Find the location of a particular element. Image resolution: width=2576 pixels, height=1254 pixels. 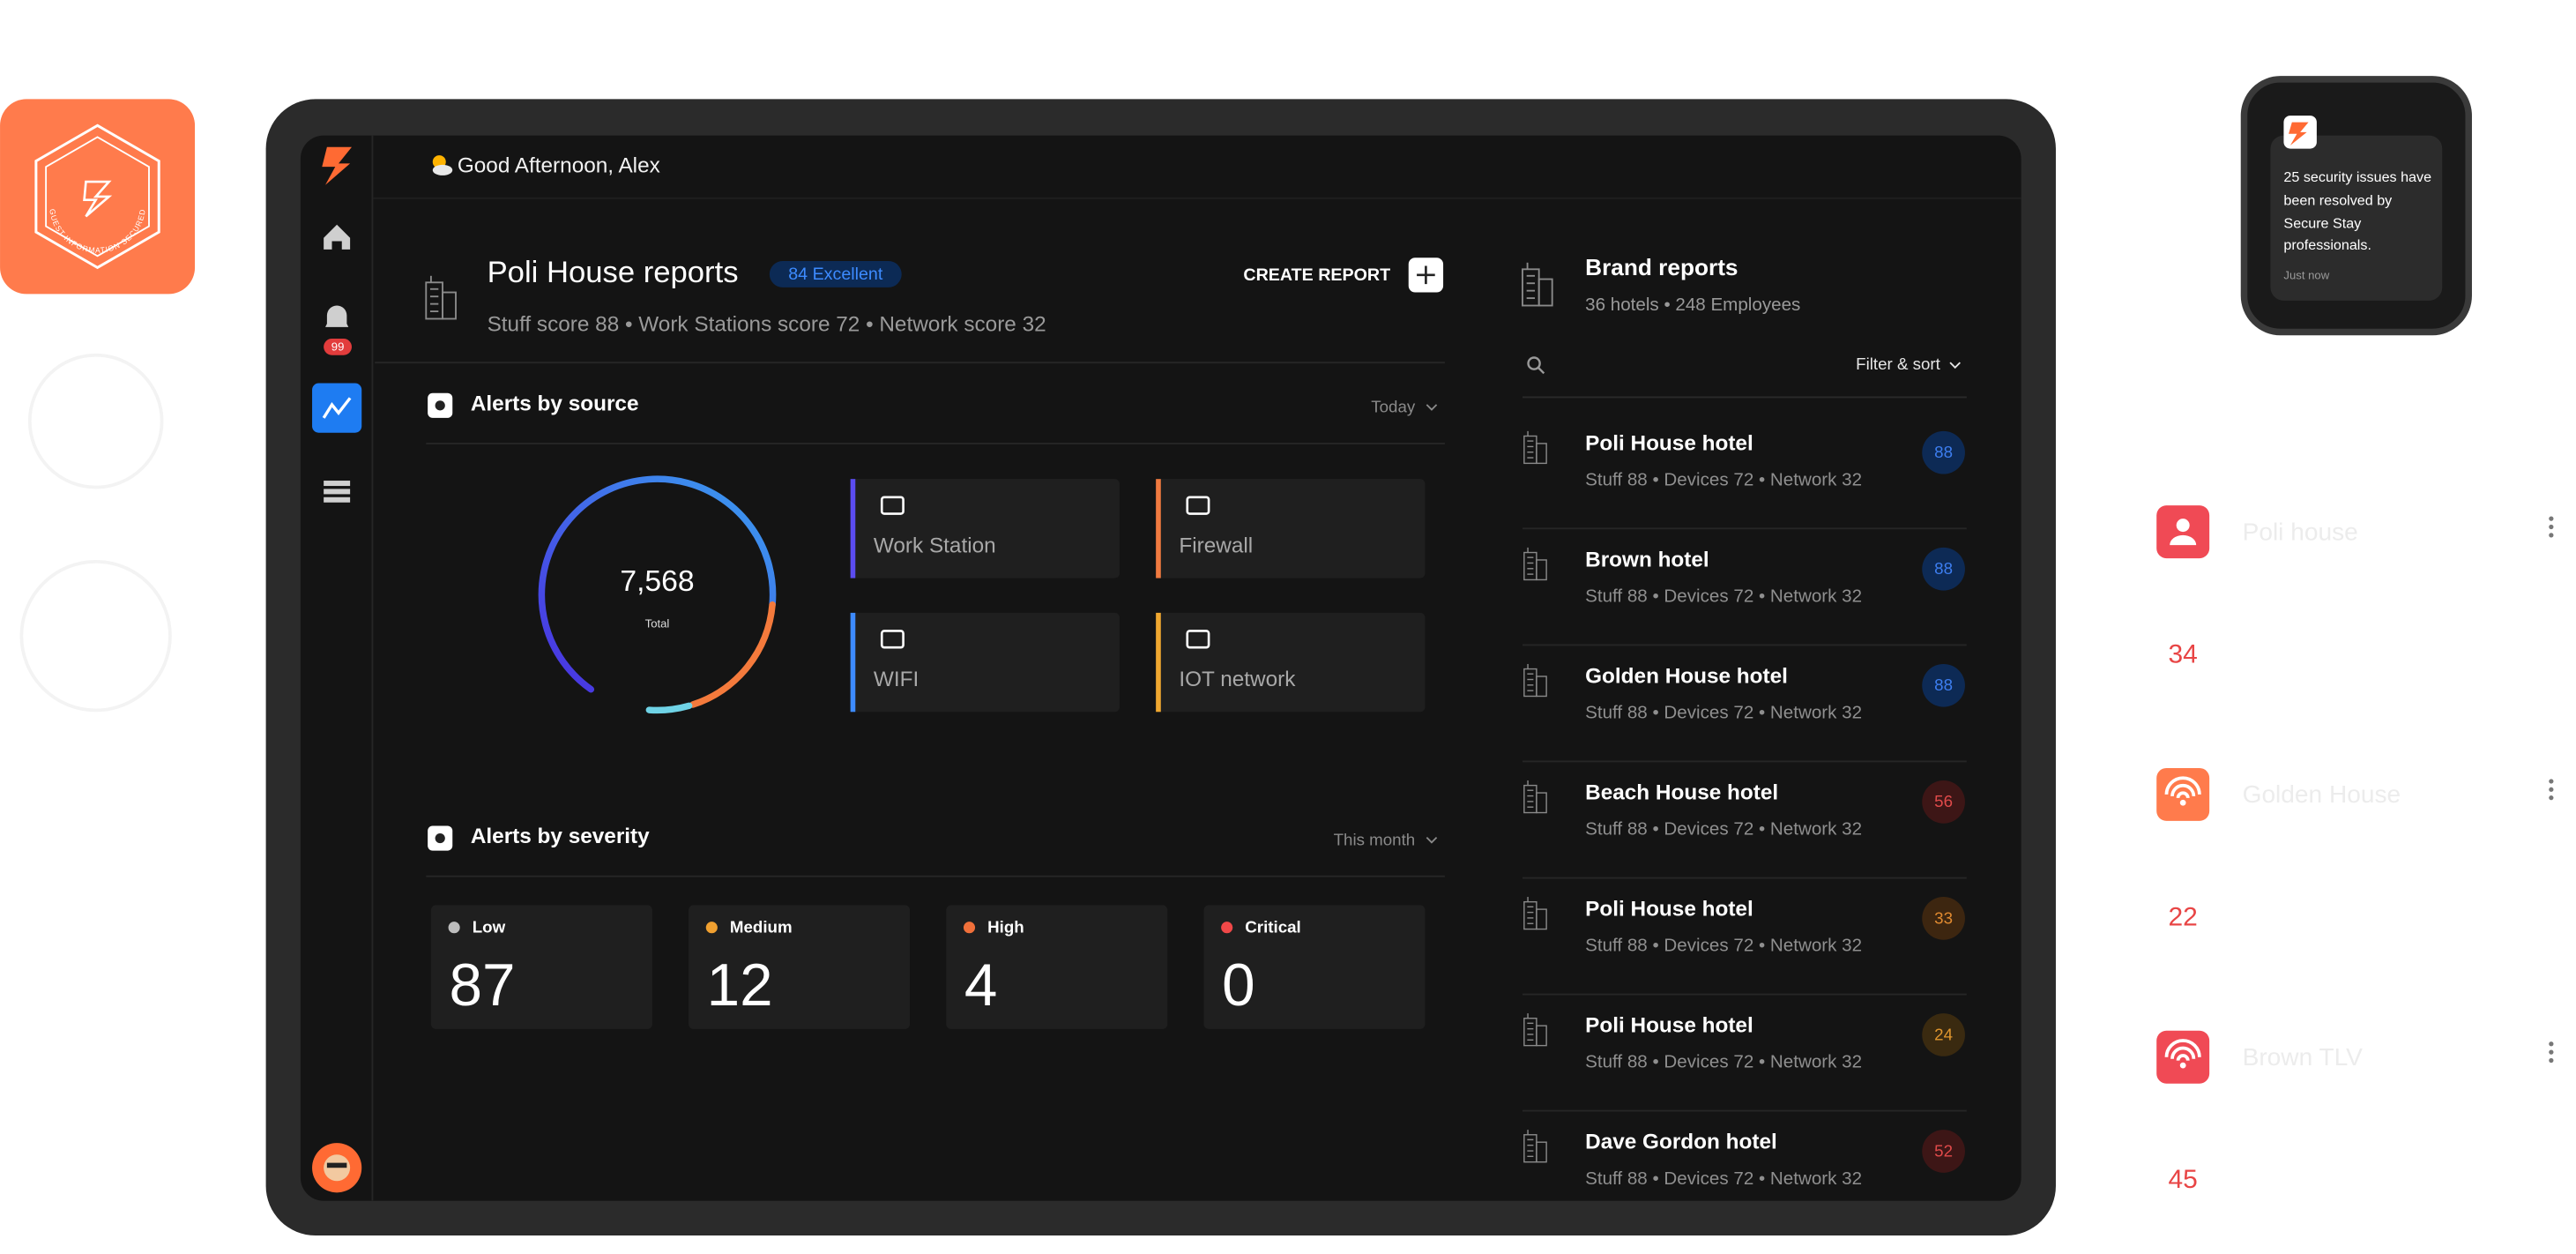

section-title: Alerts by severity is located at coordinates (561, 836).